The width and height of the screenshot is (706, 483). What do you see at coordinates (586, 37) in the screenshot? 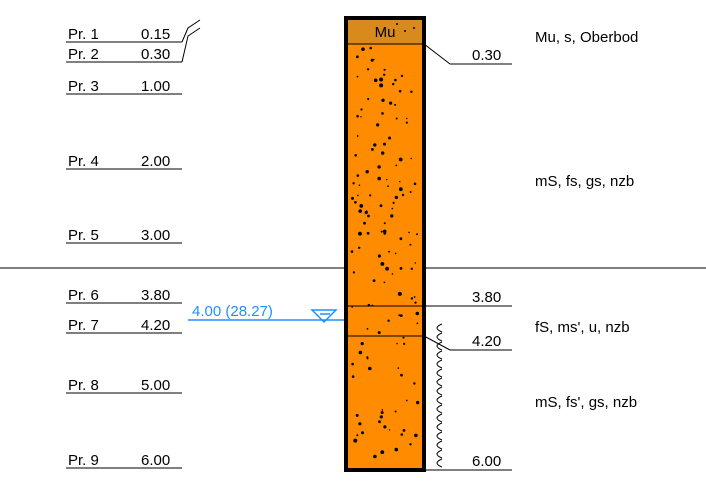
I see `layer-description: Mu, s, Oberbod` at bounding box center [586, 37].